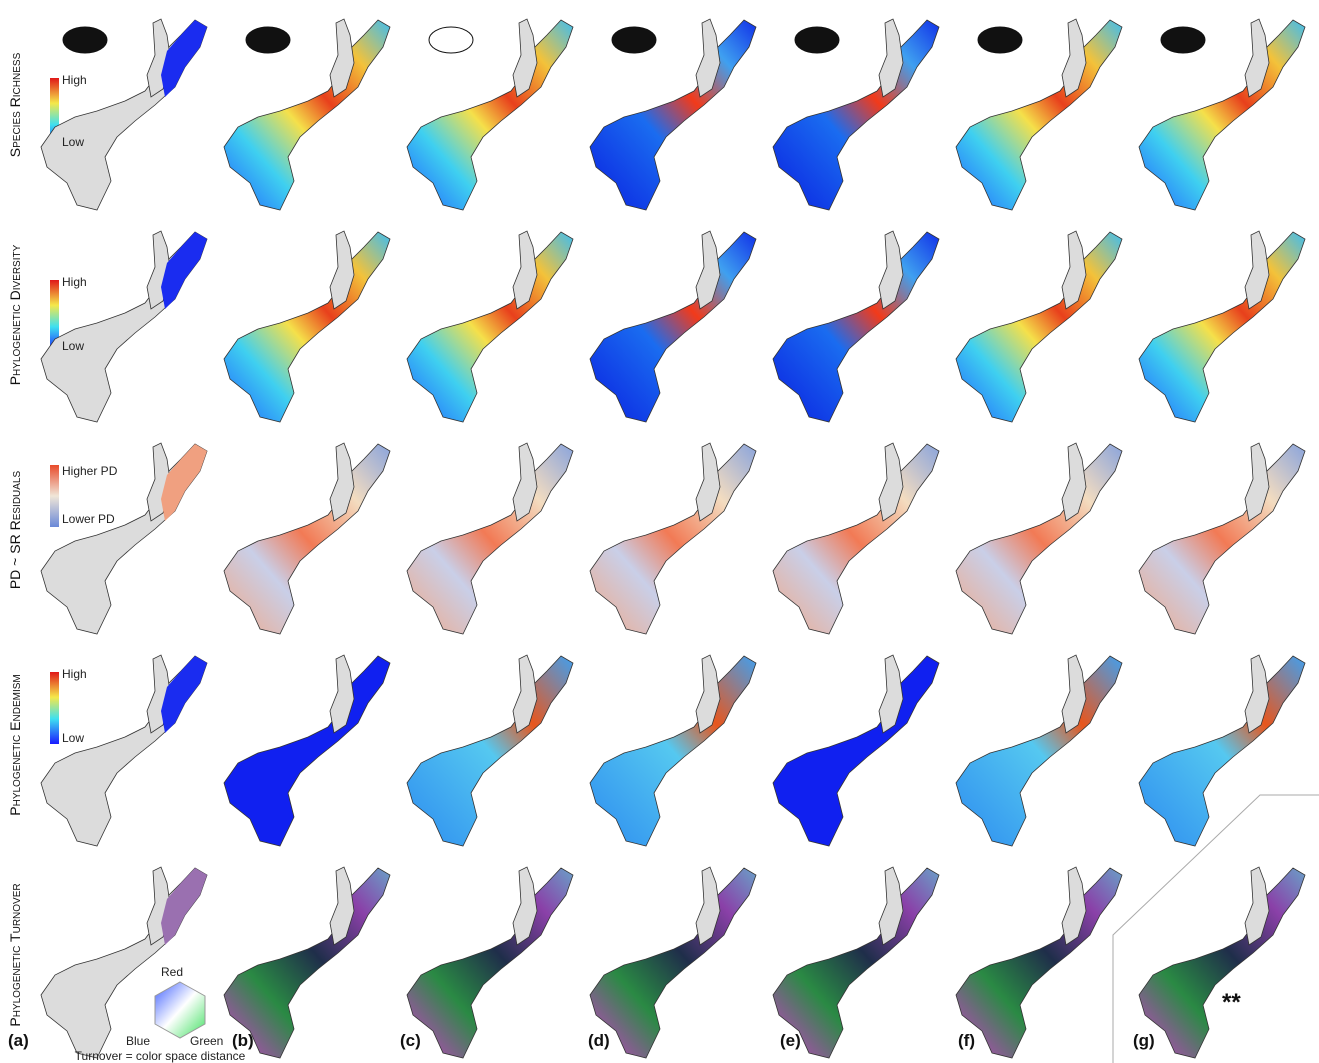 The height and width of the screenshot is (1063, 1319). I want to click on panel-letter: (f), so click(966, 1040).